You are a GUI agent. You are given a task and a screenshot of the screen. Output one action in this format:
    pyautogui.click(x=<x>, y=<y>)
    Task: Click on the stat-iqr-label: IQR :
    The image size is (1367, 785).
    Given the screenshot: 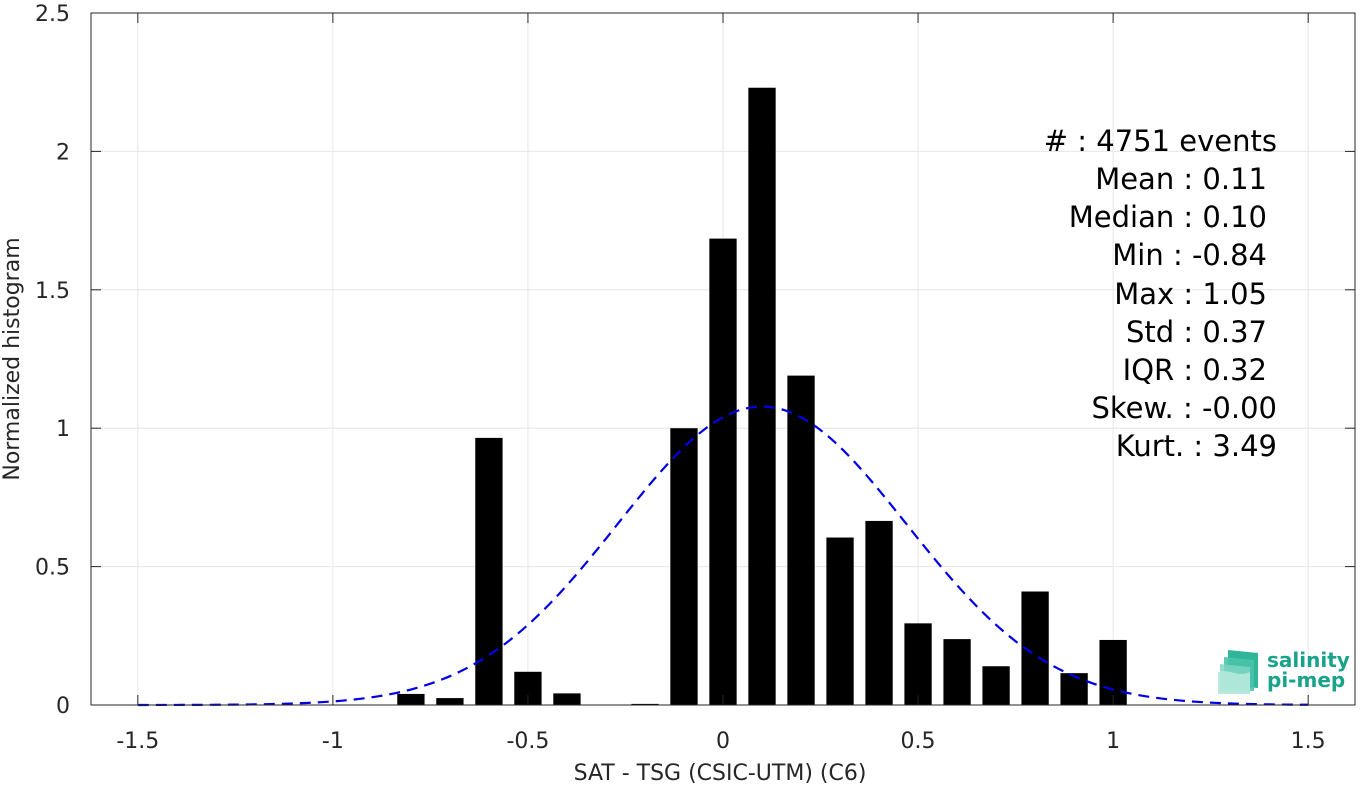 What is the action you would take?
    pyautogui.click(x=1158, y=370)
    